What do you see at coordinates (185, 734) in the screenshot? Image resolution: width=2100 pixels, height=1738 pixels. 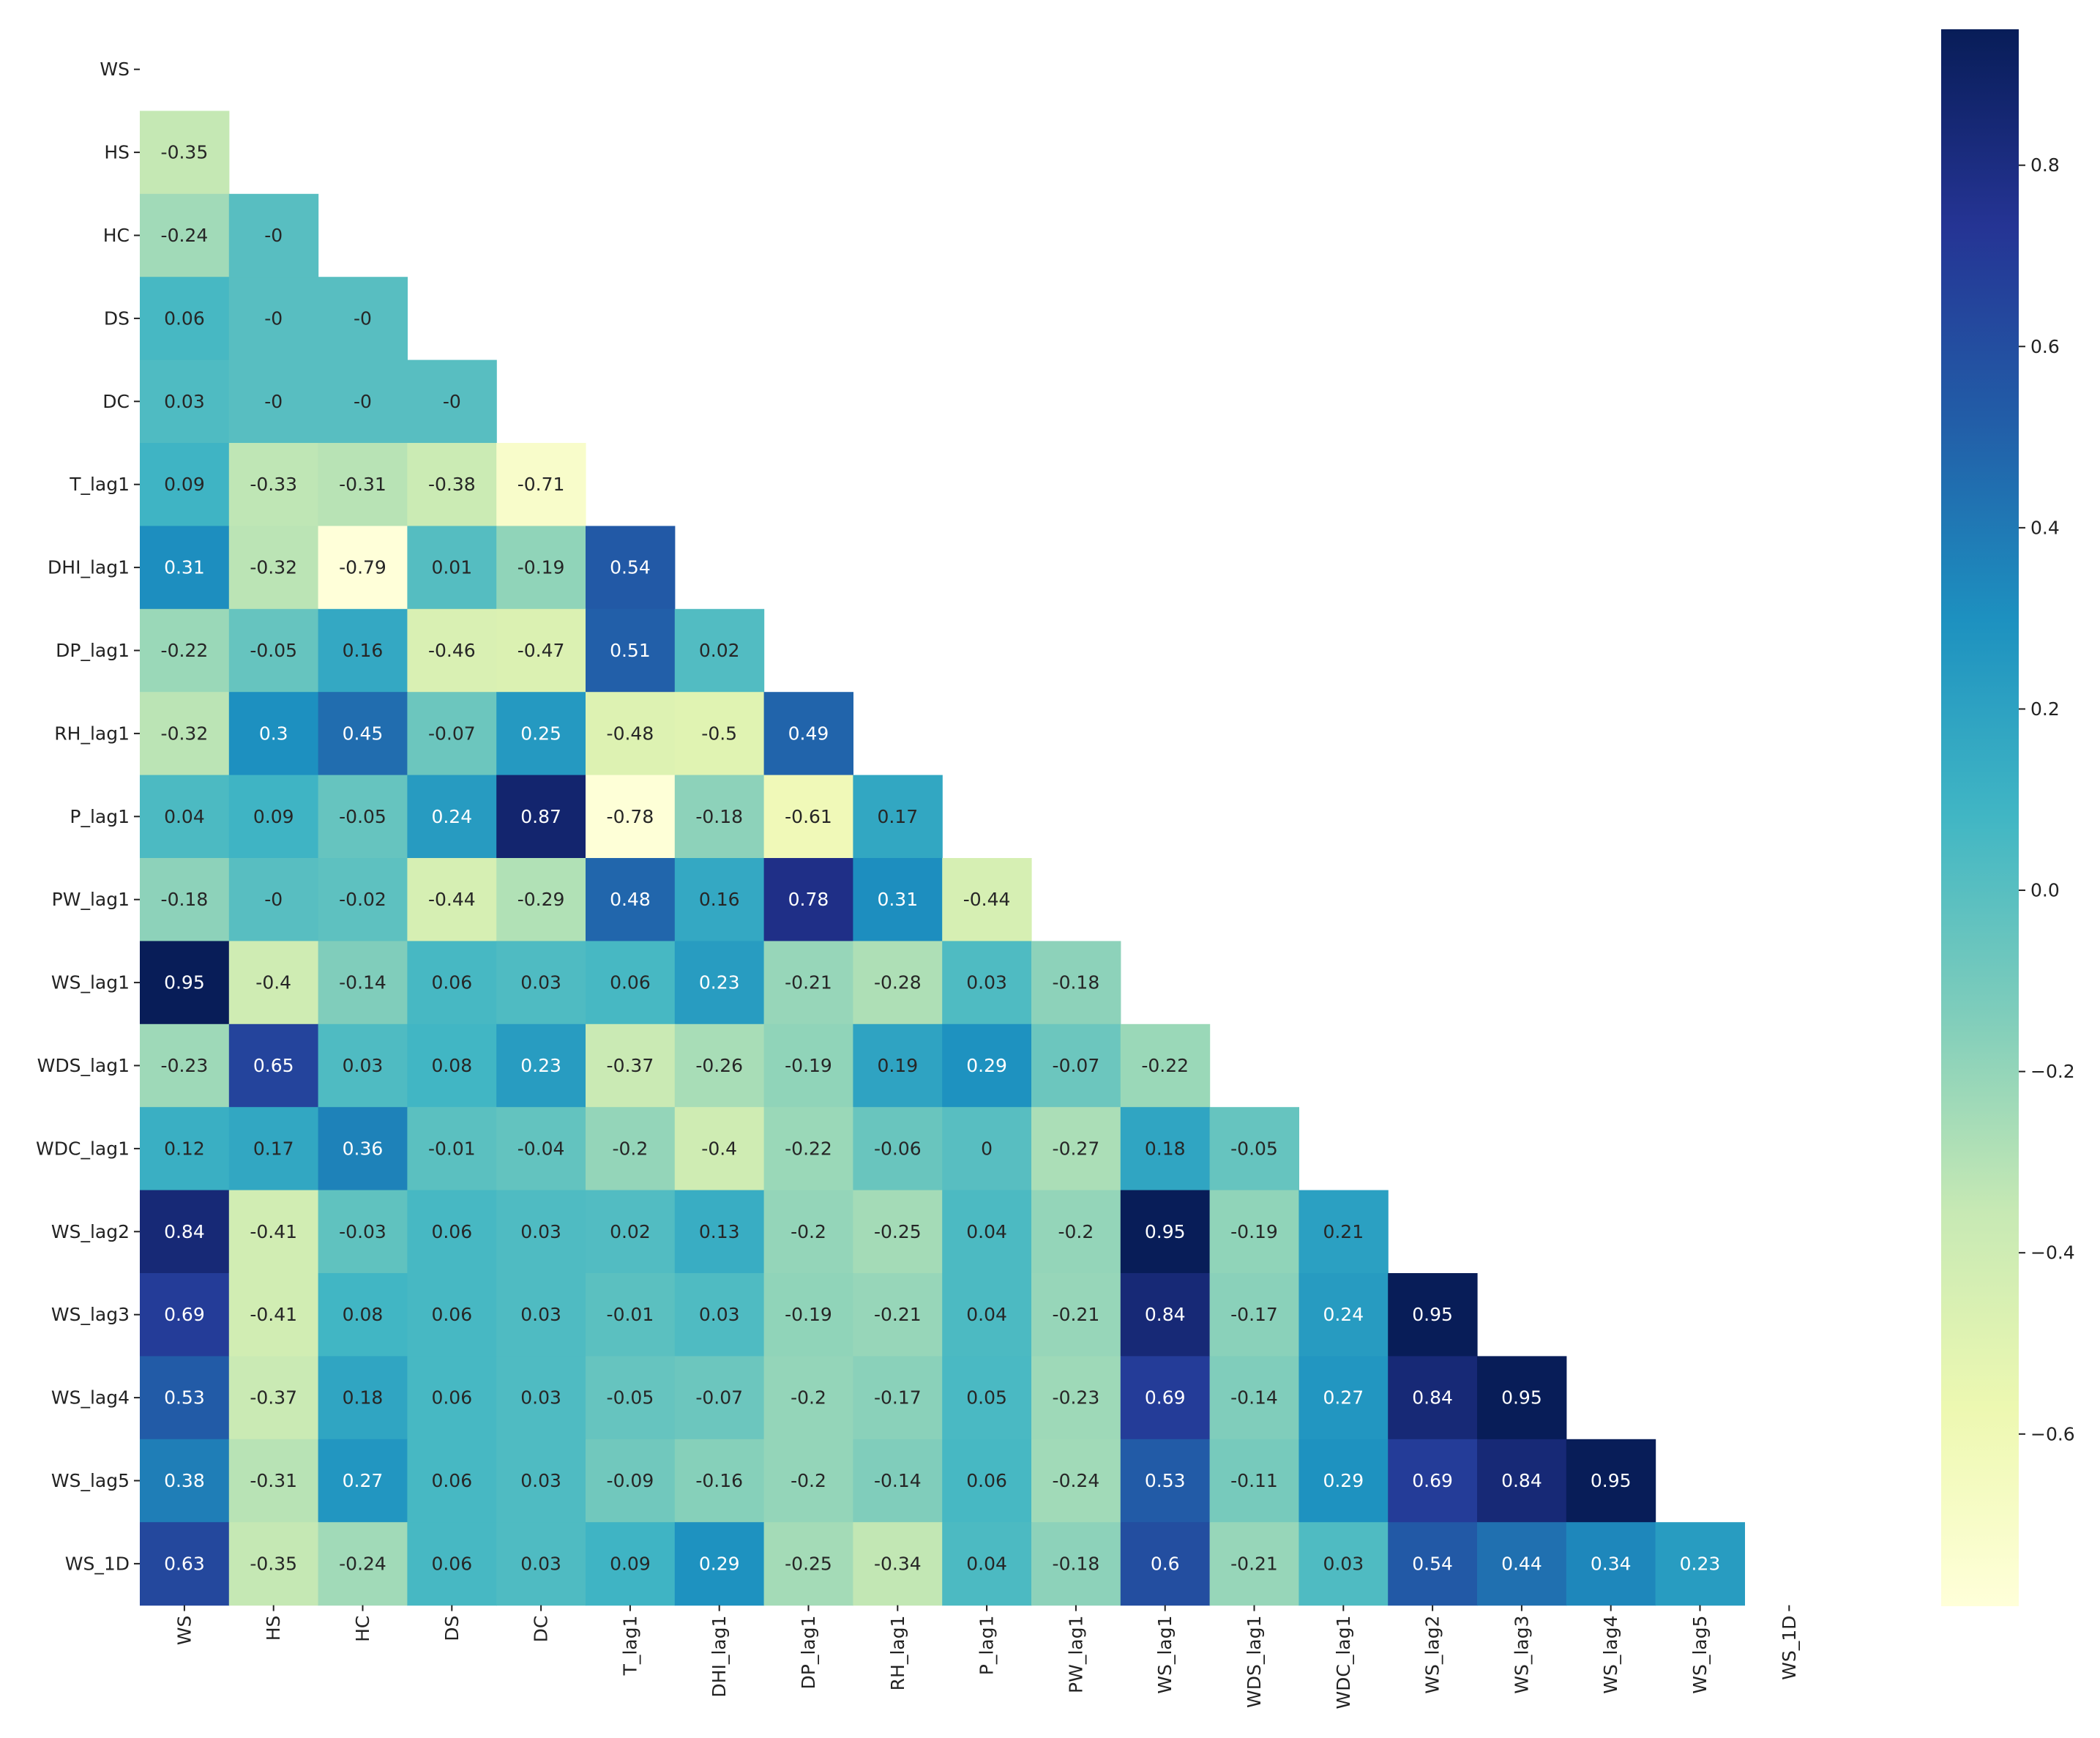 I see `heatmap-cell-RH_lag1-WS` at bounding box center [185, 734].